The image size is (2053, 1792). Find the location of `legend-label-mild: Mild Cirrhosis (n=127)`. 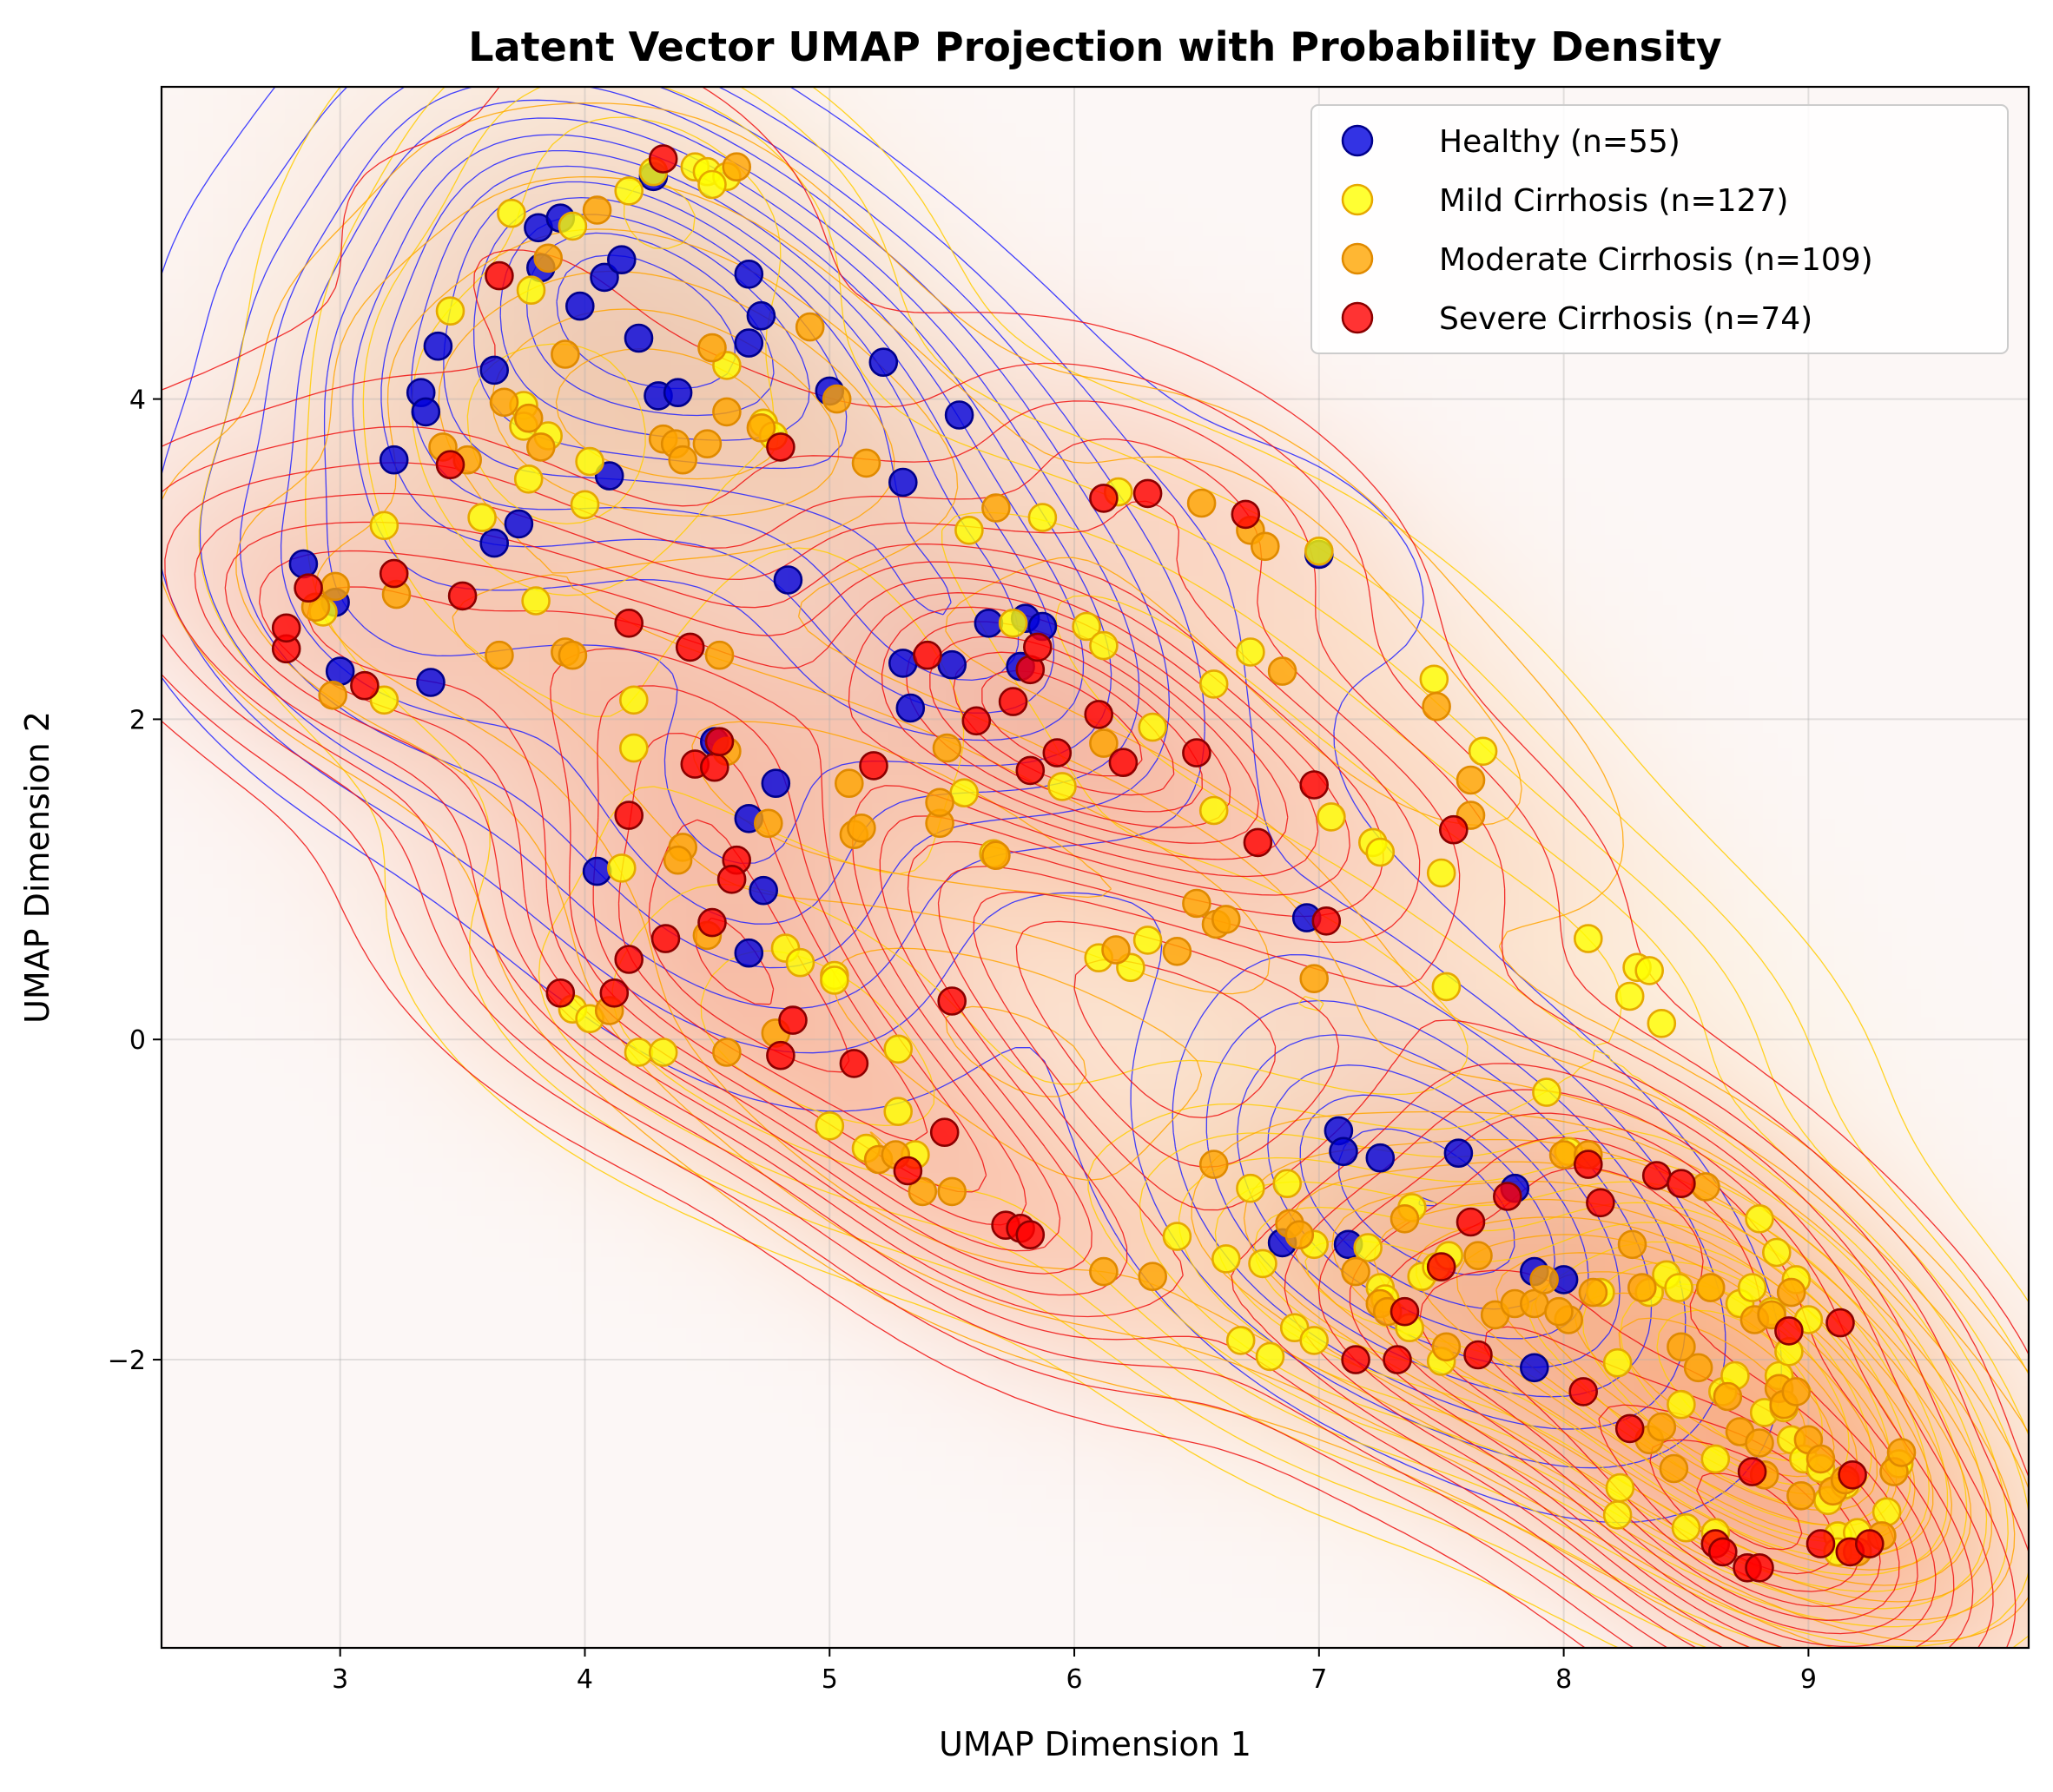

legend-label-mild: Mild Cirrhosis (n=127) is located at coordinates (1613, 201).